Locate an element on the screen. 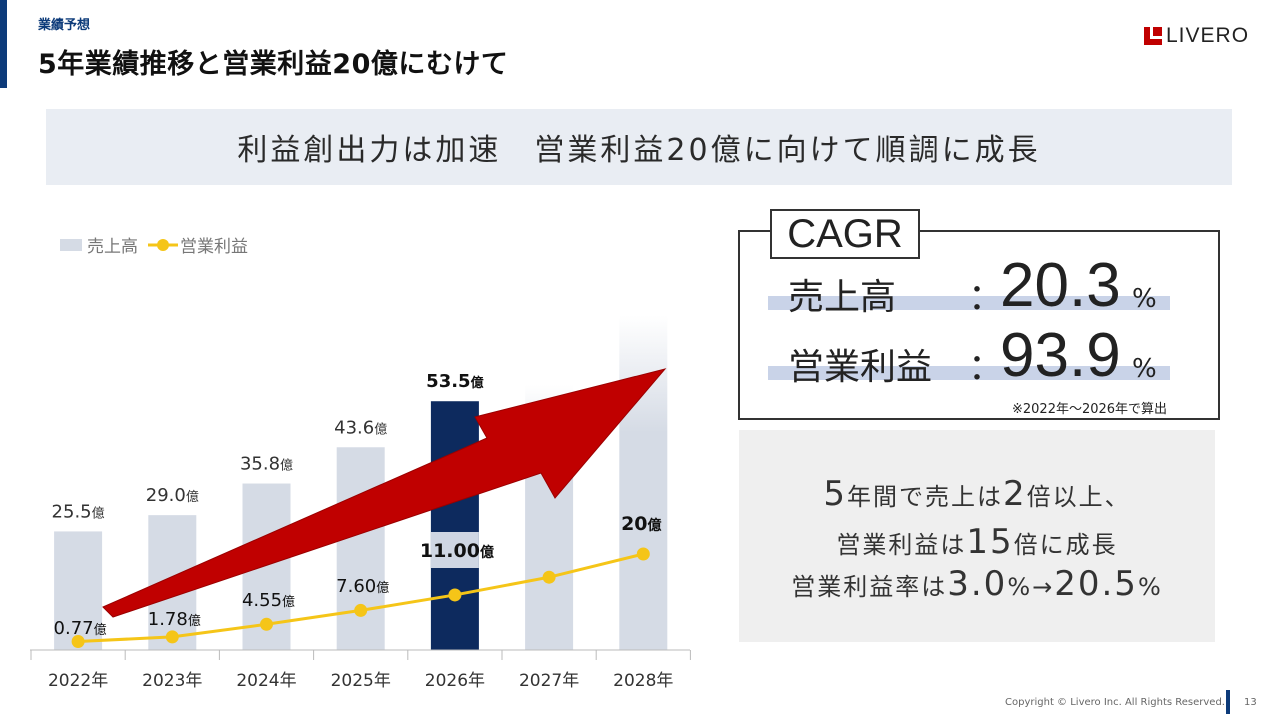  summary-text: 営業利益率は is located at coordinates (869, 587).